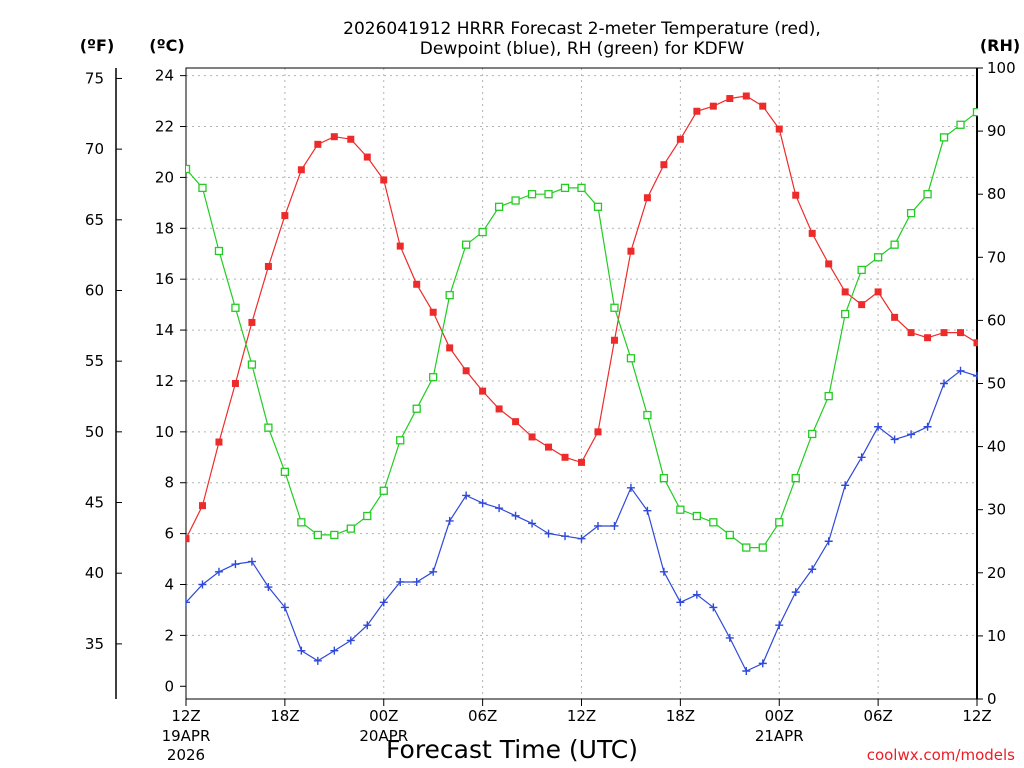 Image resolution: width=1024 pixels, height=768 pixels. What do you see at coordinates (996, 194) in the screenshot?
I see `rh-tick-label: 80` at bounding box center [996, 194].